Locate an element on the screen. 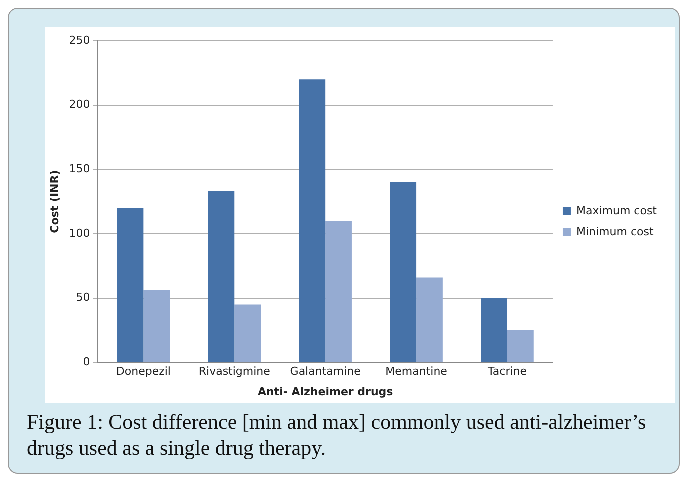 The width and height of the screenshot is (688, 482). y-tick-label: 0 is located at coordinates (86, 361).